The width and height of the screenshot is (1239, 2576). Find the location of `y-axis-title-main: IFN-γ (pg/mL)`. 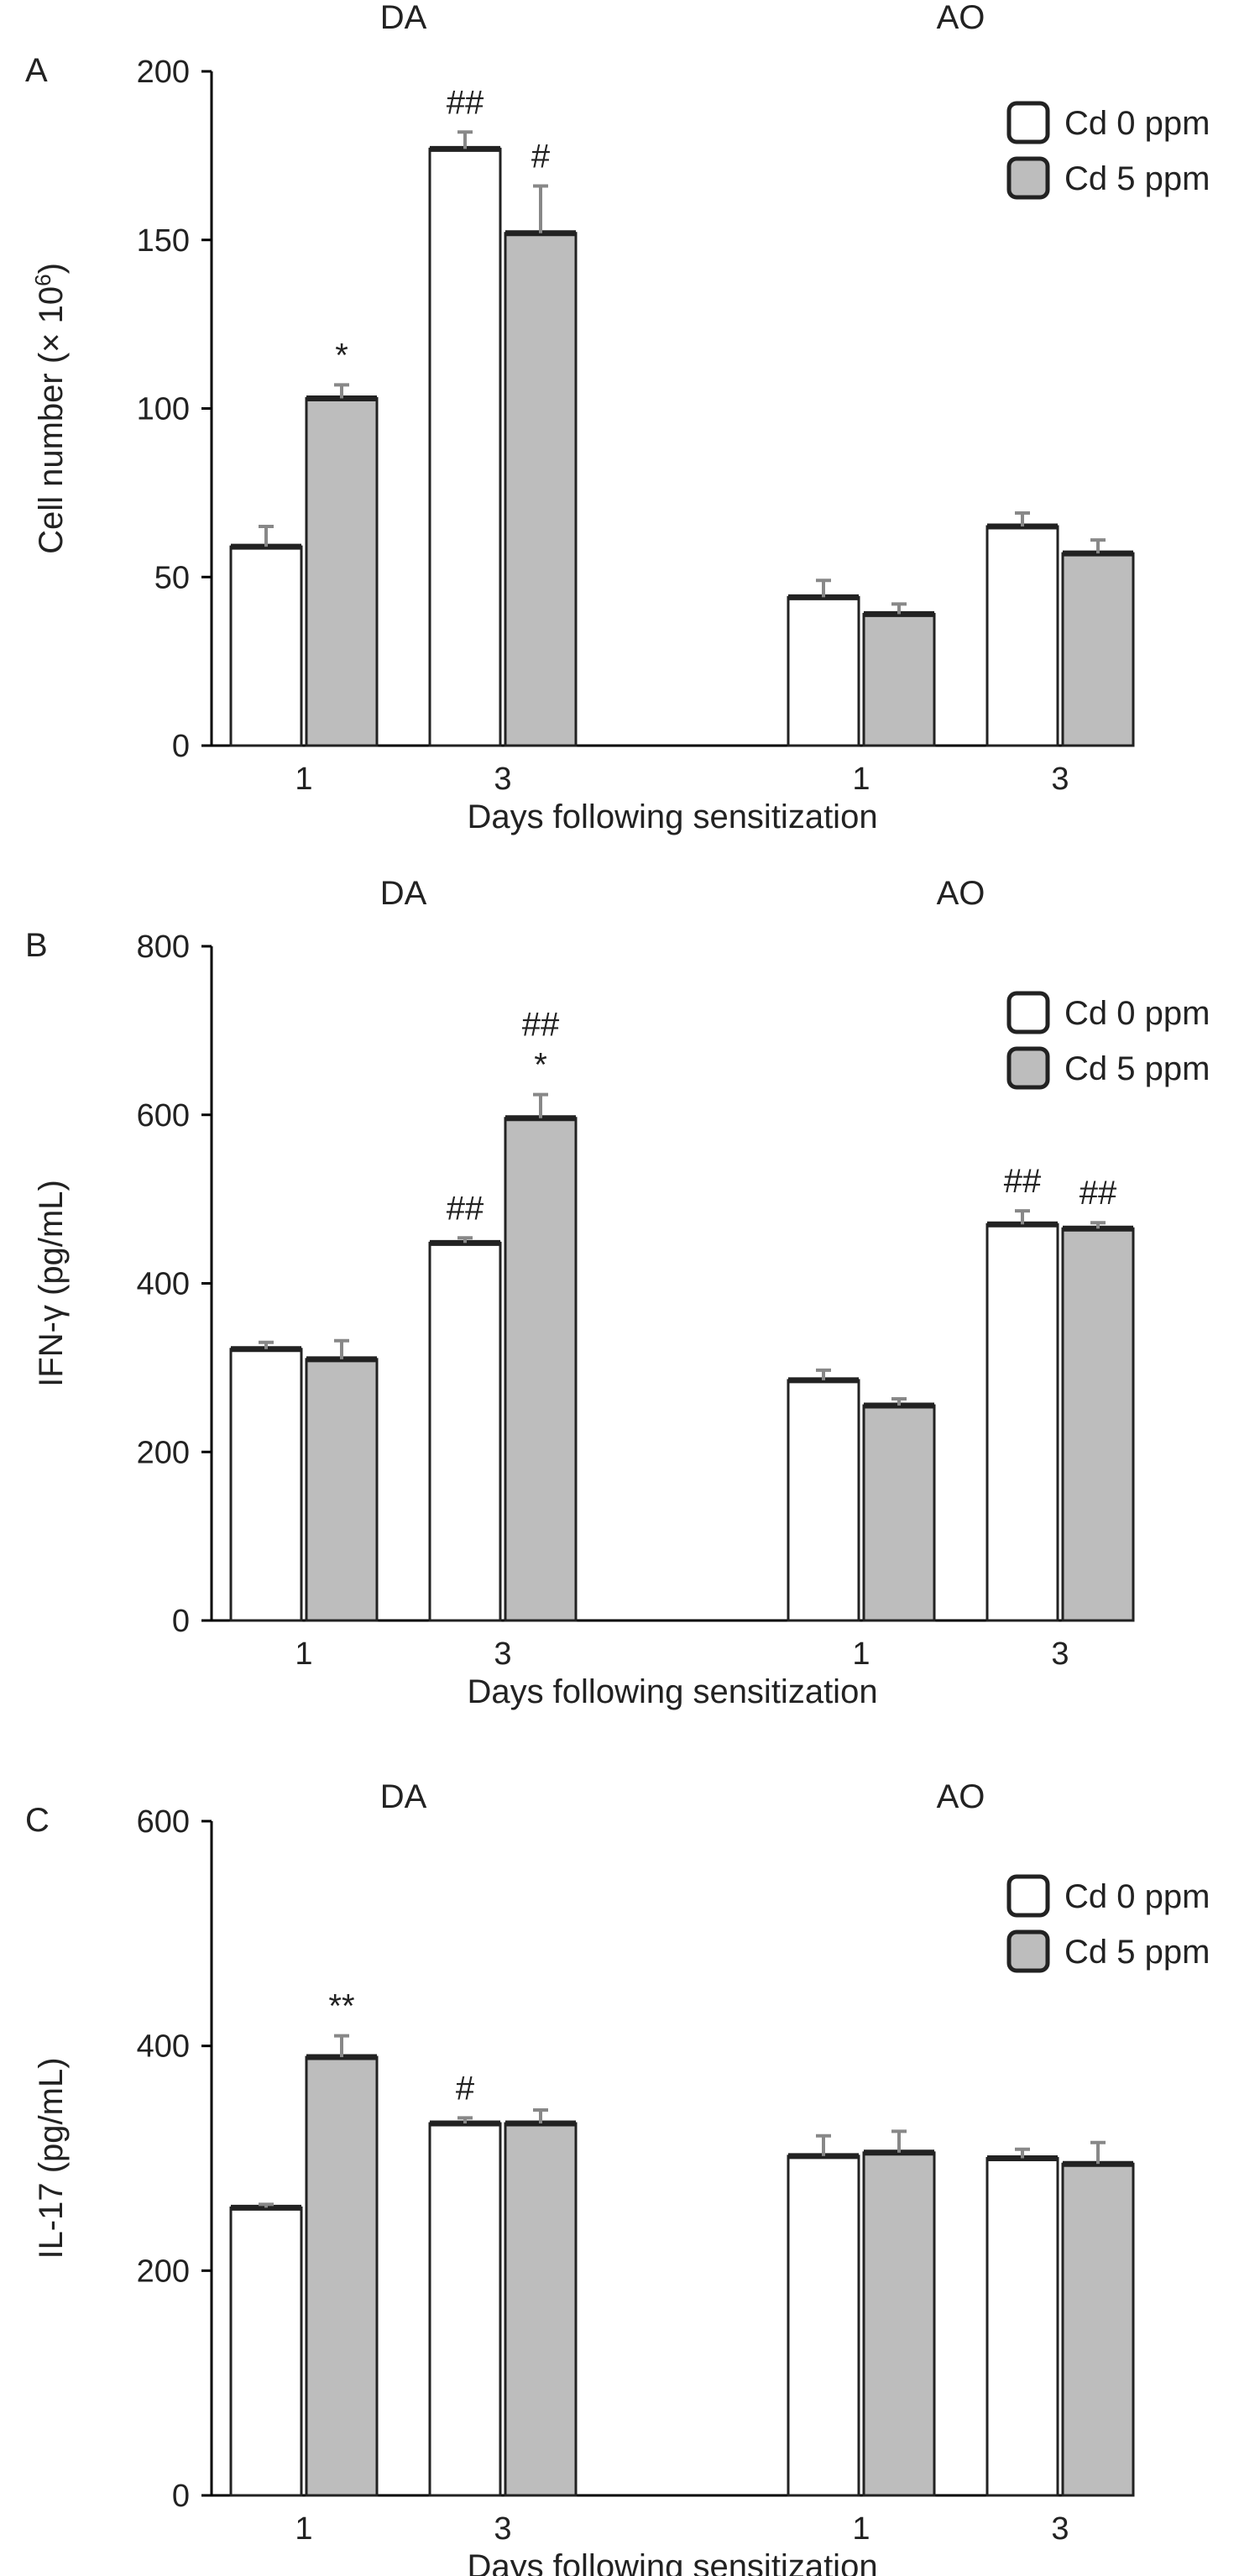

y-axis-title-main: IFN-γ (pg/mL) is located at coordinates (52, 1283).